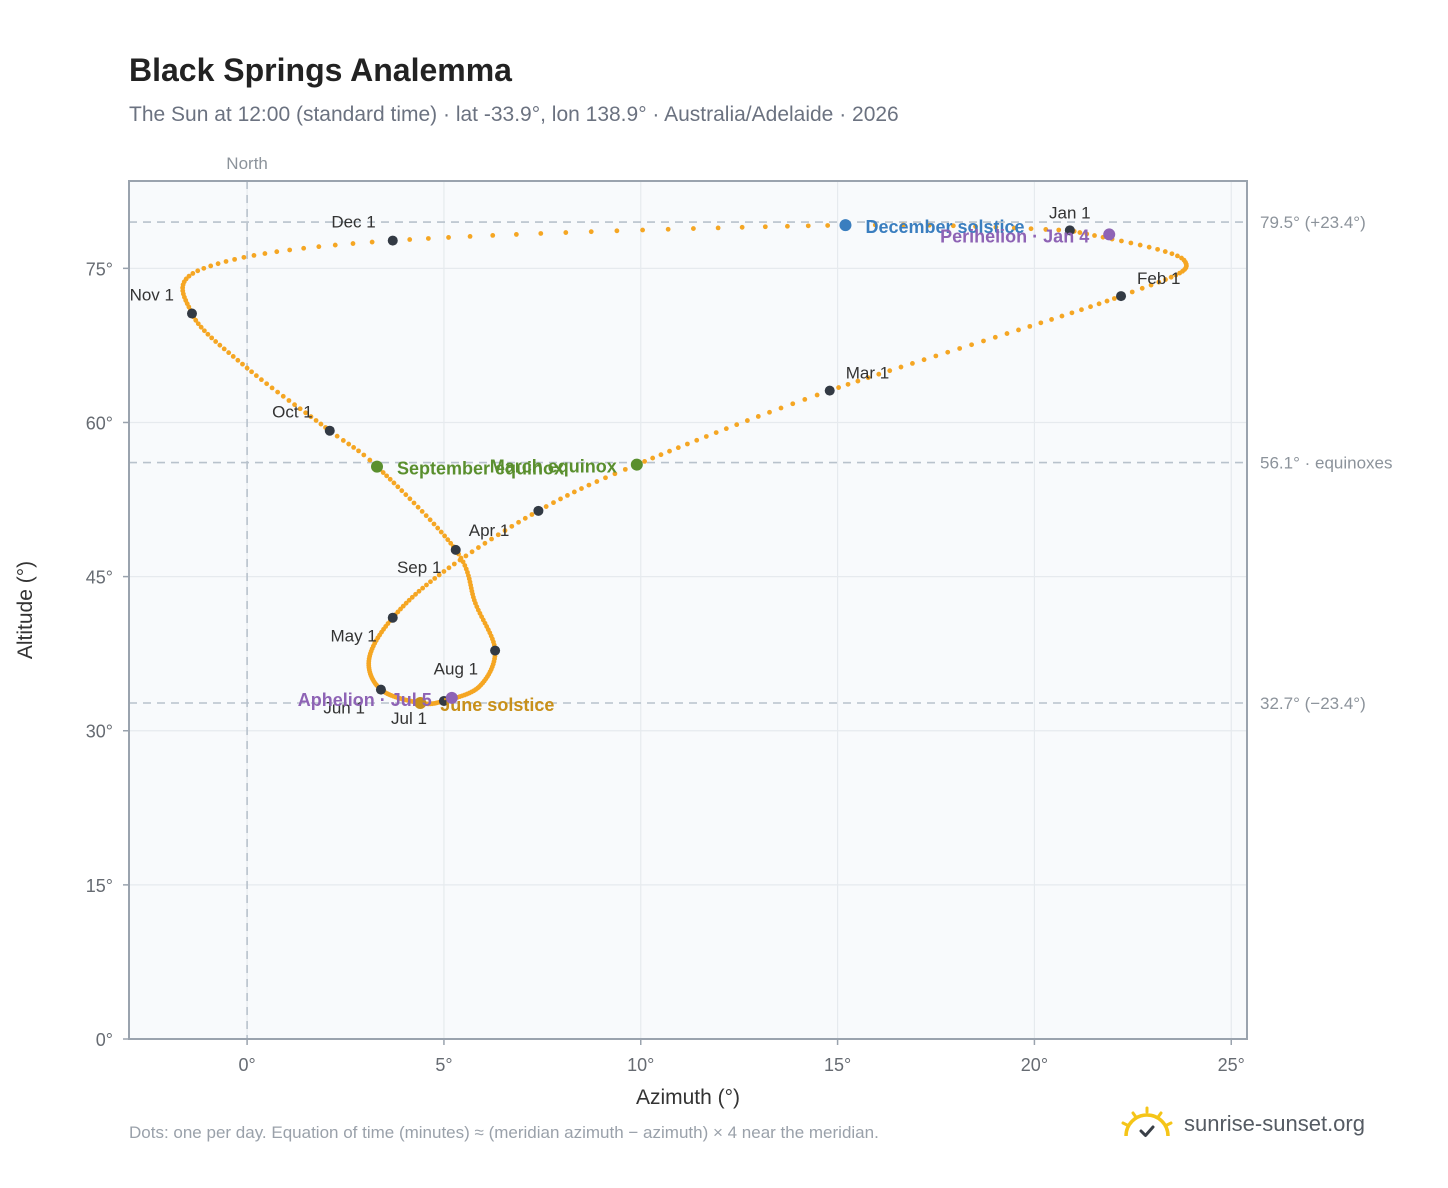  What do you see at coordinates (1313, 222) in the screenshot?
I see `altitude-reference-label: 79.5° (+23.4°)` at bounding box center [1313, 222].